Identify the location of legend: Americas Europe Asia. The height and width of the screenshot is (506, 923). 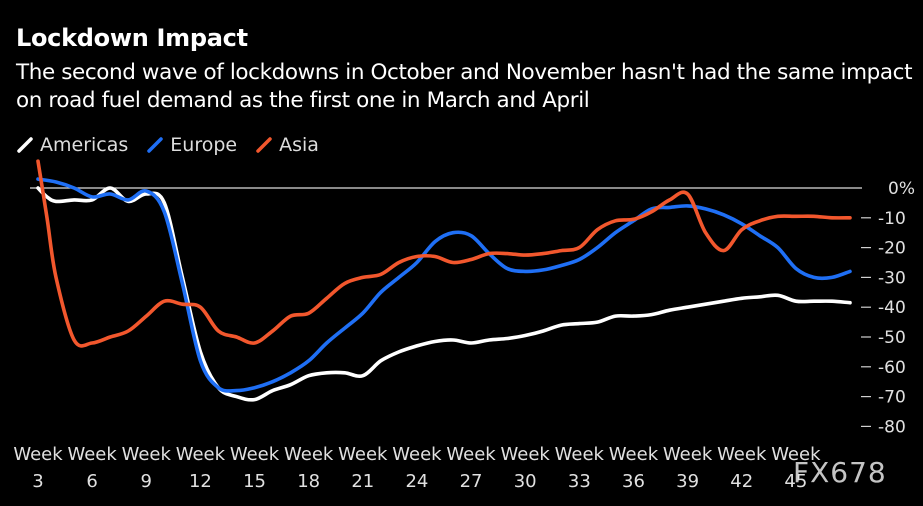
(176, 145).